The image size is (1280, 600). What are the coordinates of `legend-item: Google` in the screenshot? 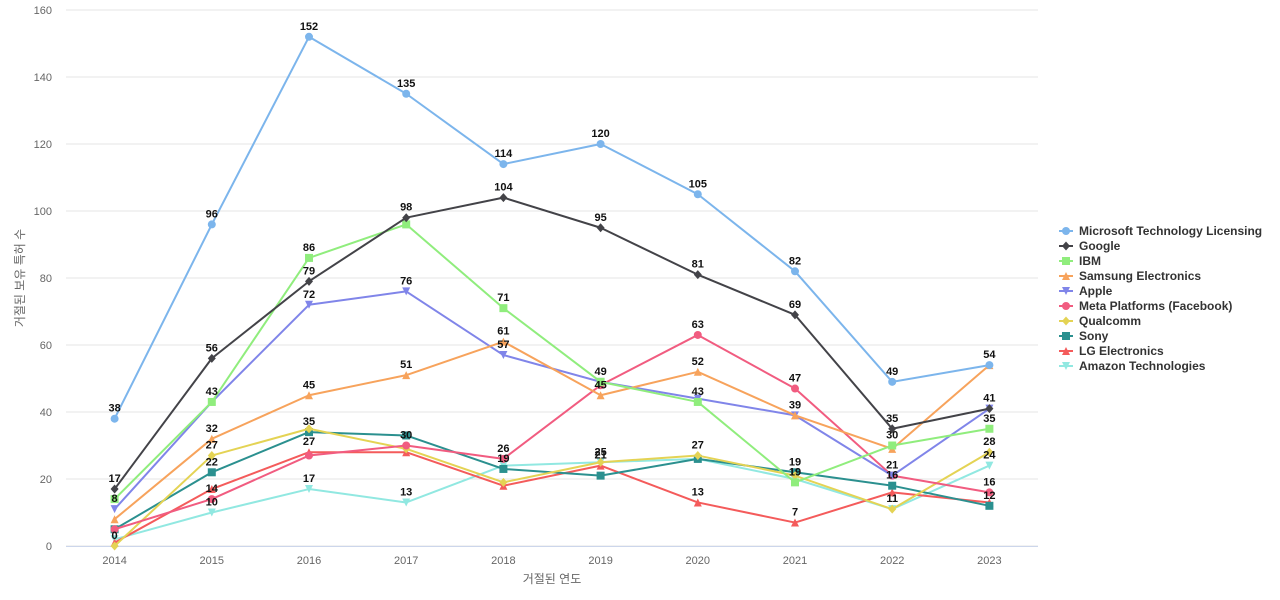 It's located at (1090, 246).